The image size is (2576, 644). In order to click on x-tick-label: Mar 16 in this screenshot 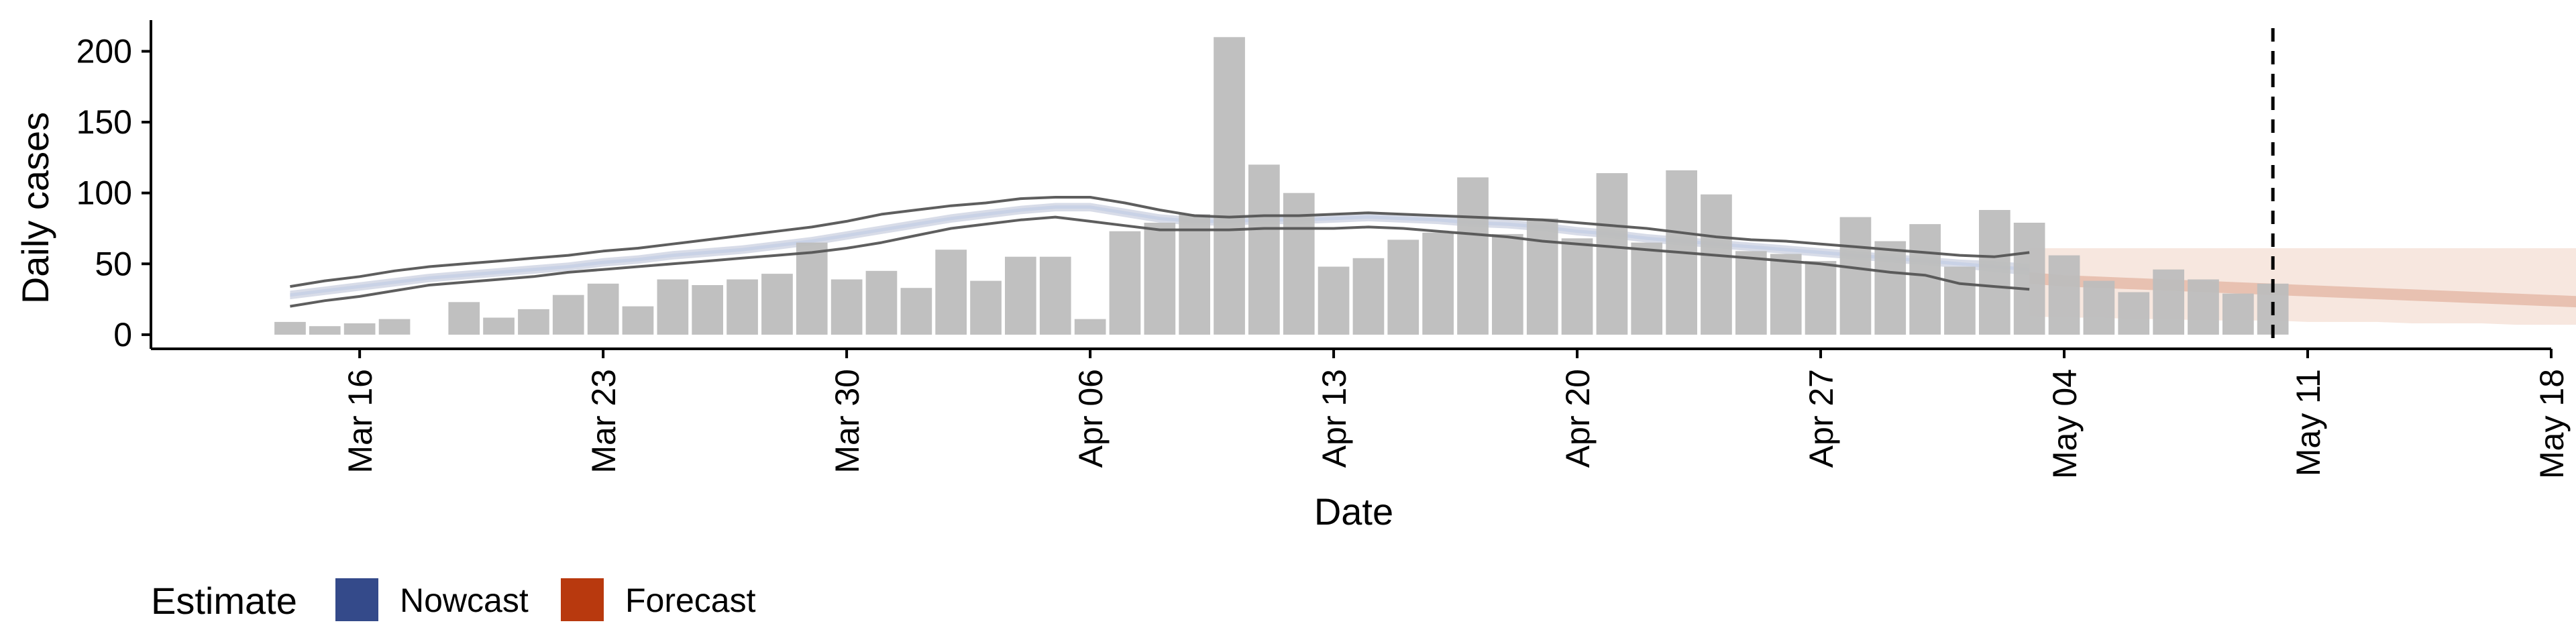, I will do `click(360, 421)`.